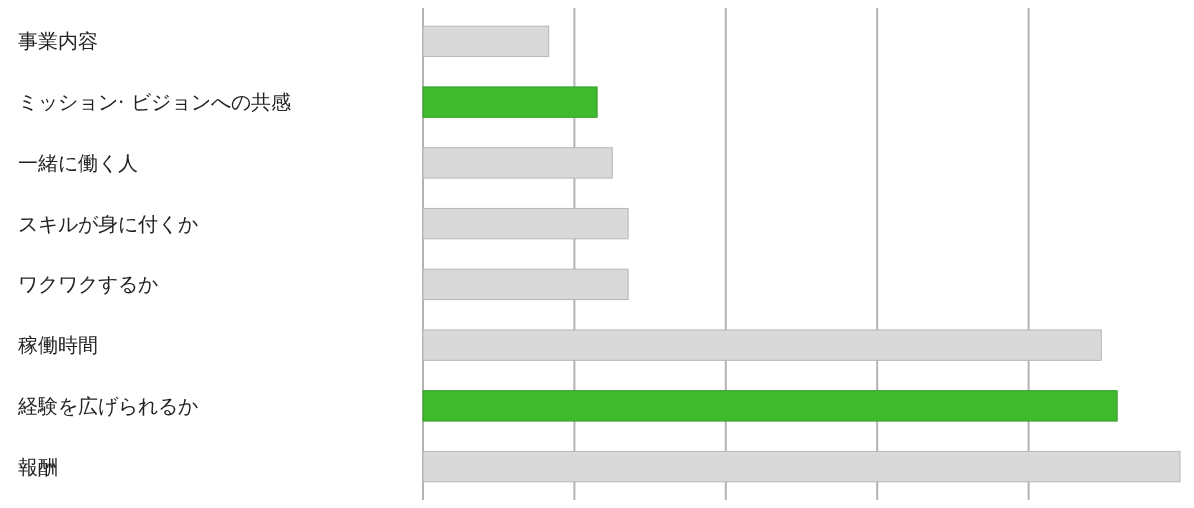 The image size is (1194, 508). Describe the element at coordinates (58, 41) in the screenshot. I see `y-tick-label: 事業内容` at that location.